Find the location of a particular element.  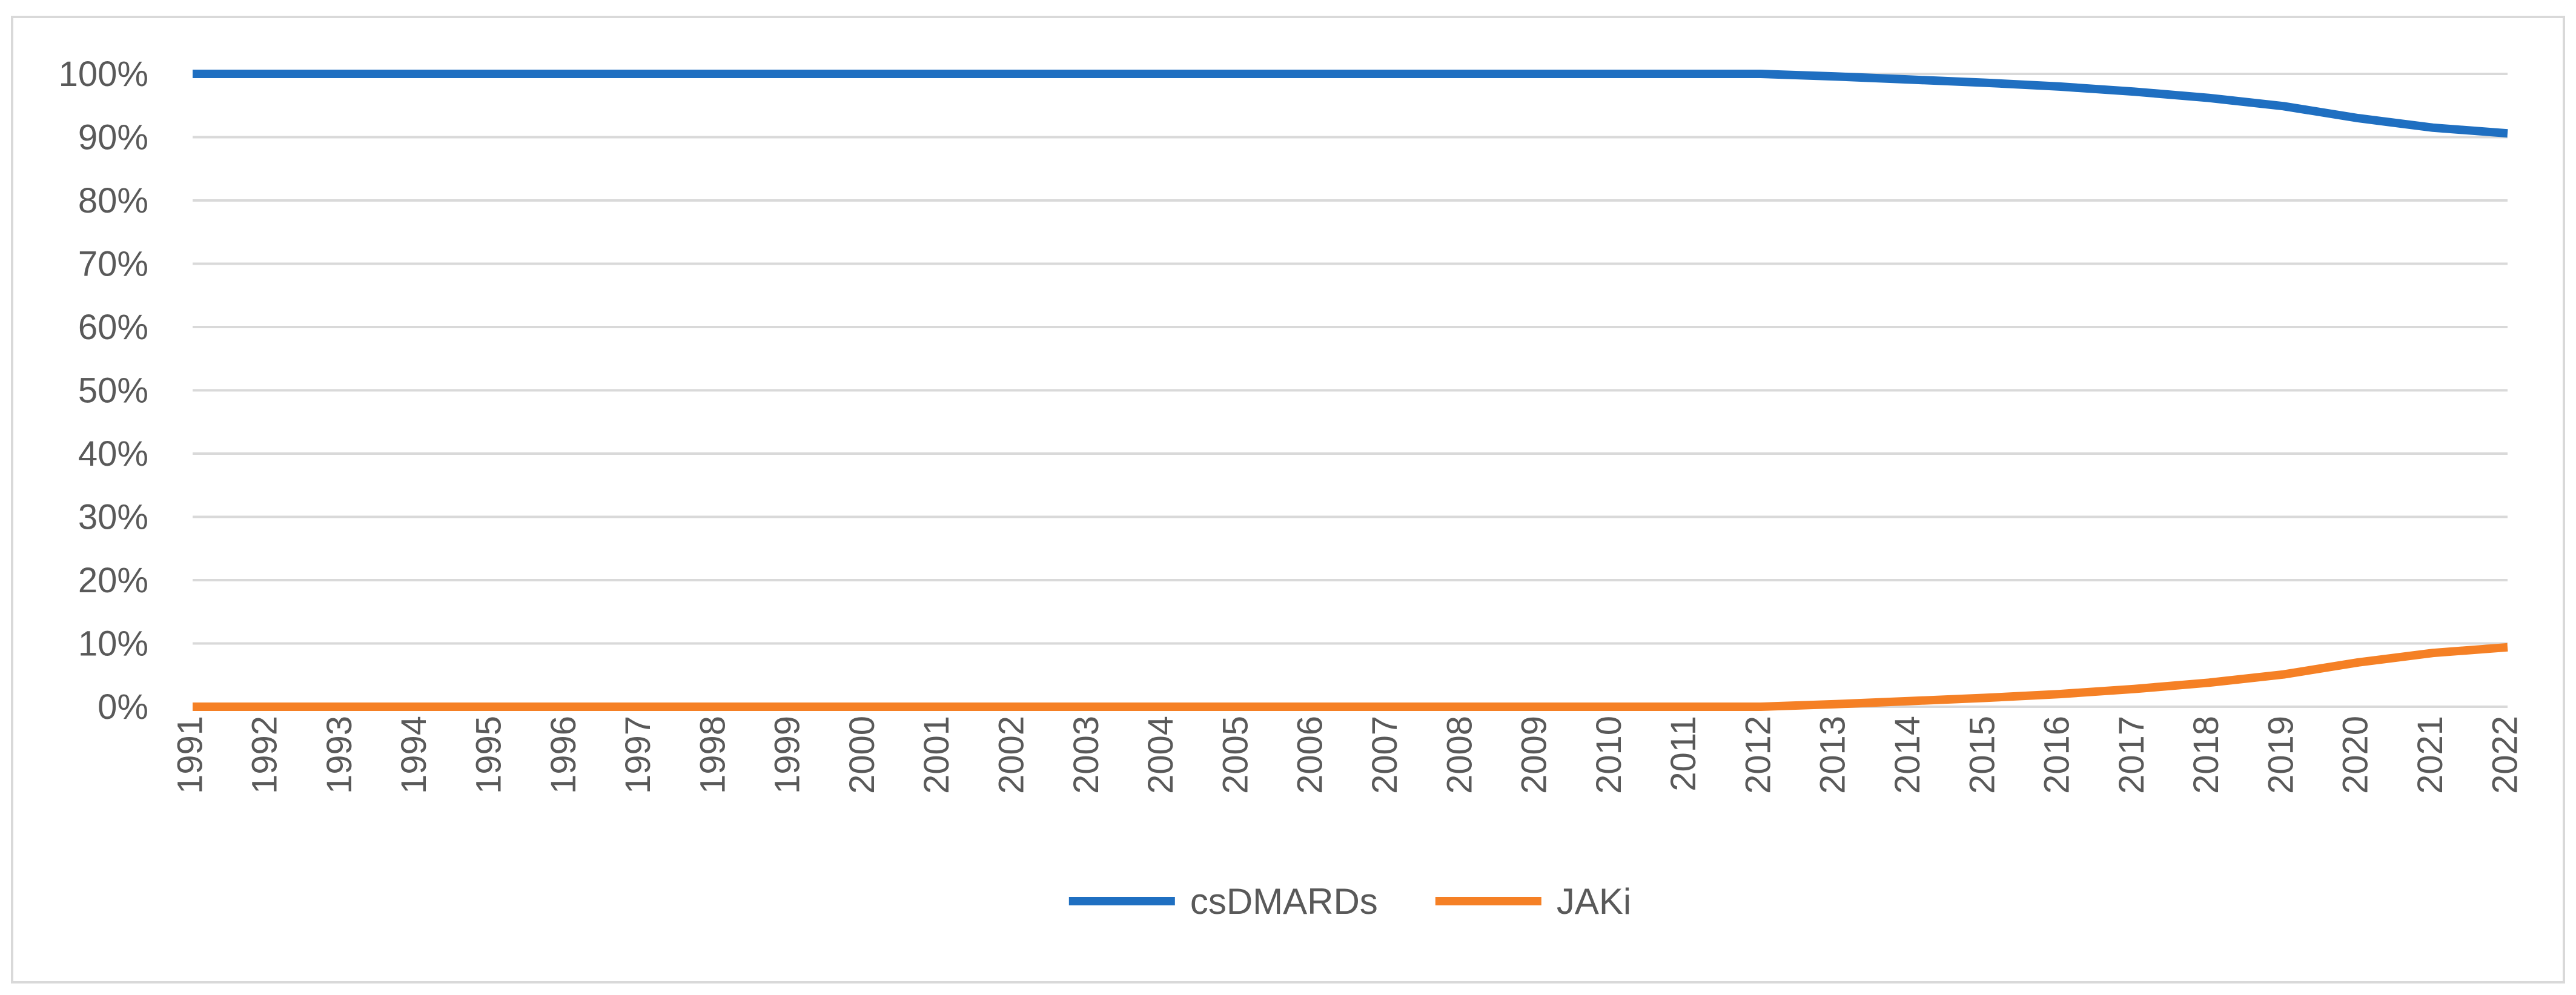

legend-item-jaki: JAKi is located at coordinates (1533, 901).